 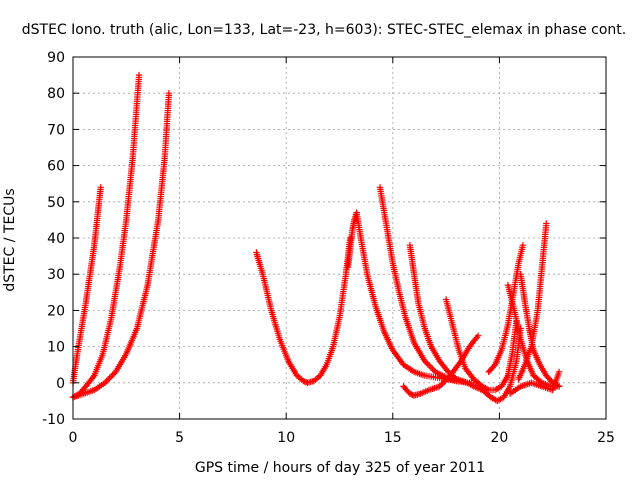 I want to click on series-9-markers, so click(x=481, y=345).